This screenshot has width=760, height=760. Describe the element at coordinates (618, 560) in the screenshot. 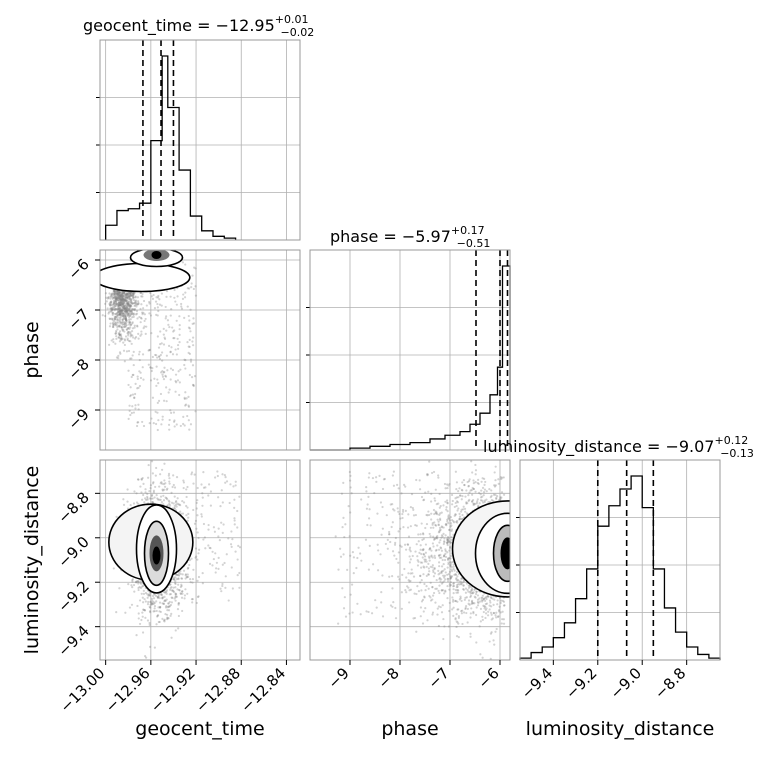

I see `hist-panel-luminosity-distance` at that location.